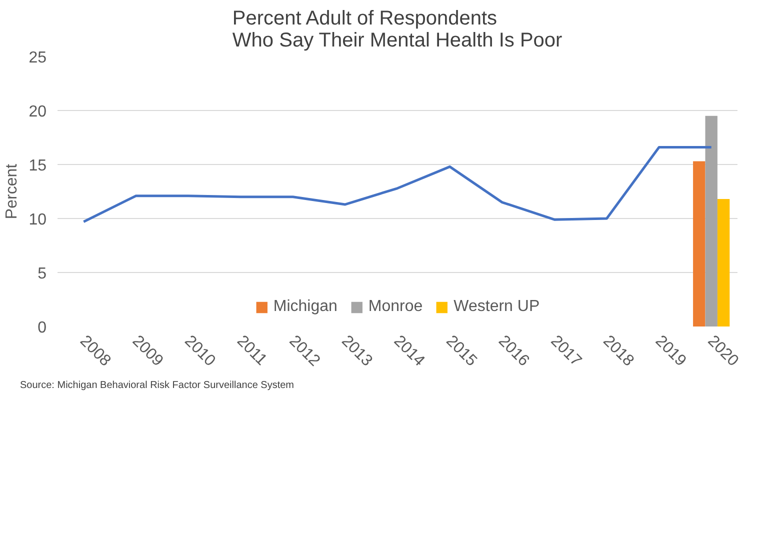 The image size is (772, 556). What do you see at coordinates (37, 112) in the screenshot?
I see `y-tick-label: 20` at bounding box center [37, 112].